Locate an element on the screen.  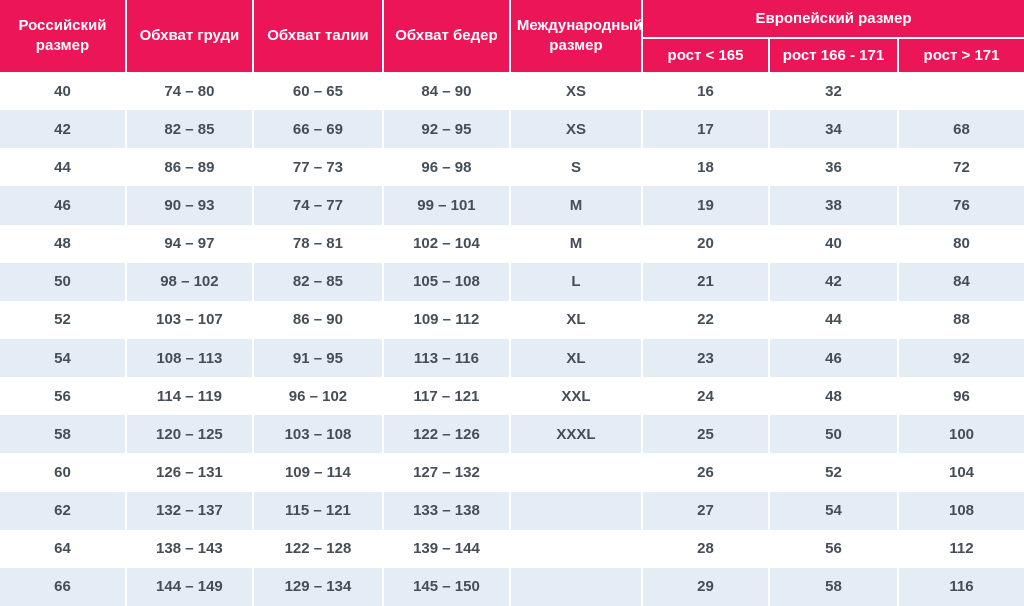
table-cell: 138 – 143 is located at coordinates (189, 548).